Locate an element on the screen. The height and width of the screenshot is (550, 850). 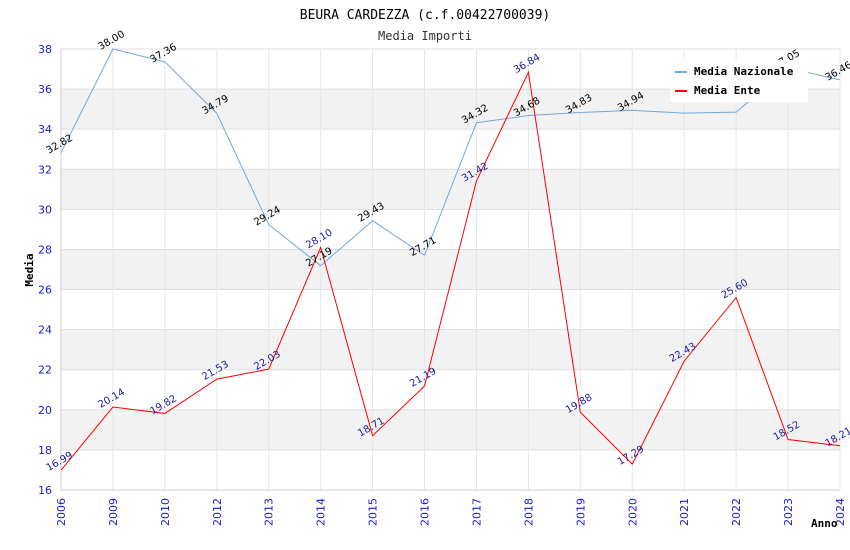
x-tick-label: 2012 is located at coordinates (217, 512).